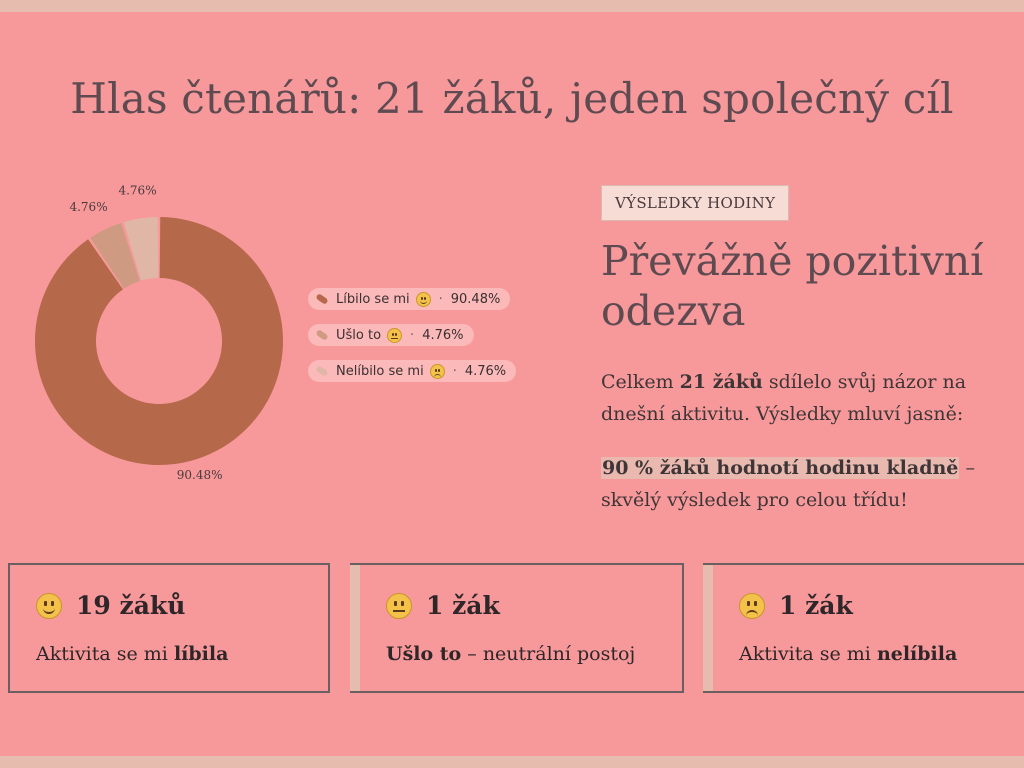  What do you see at coordinates (201, 654) in the screenshot?
I see `desc-emphasis: líbila` at bounding box center [201, 654].